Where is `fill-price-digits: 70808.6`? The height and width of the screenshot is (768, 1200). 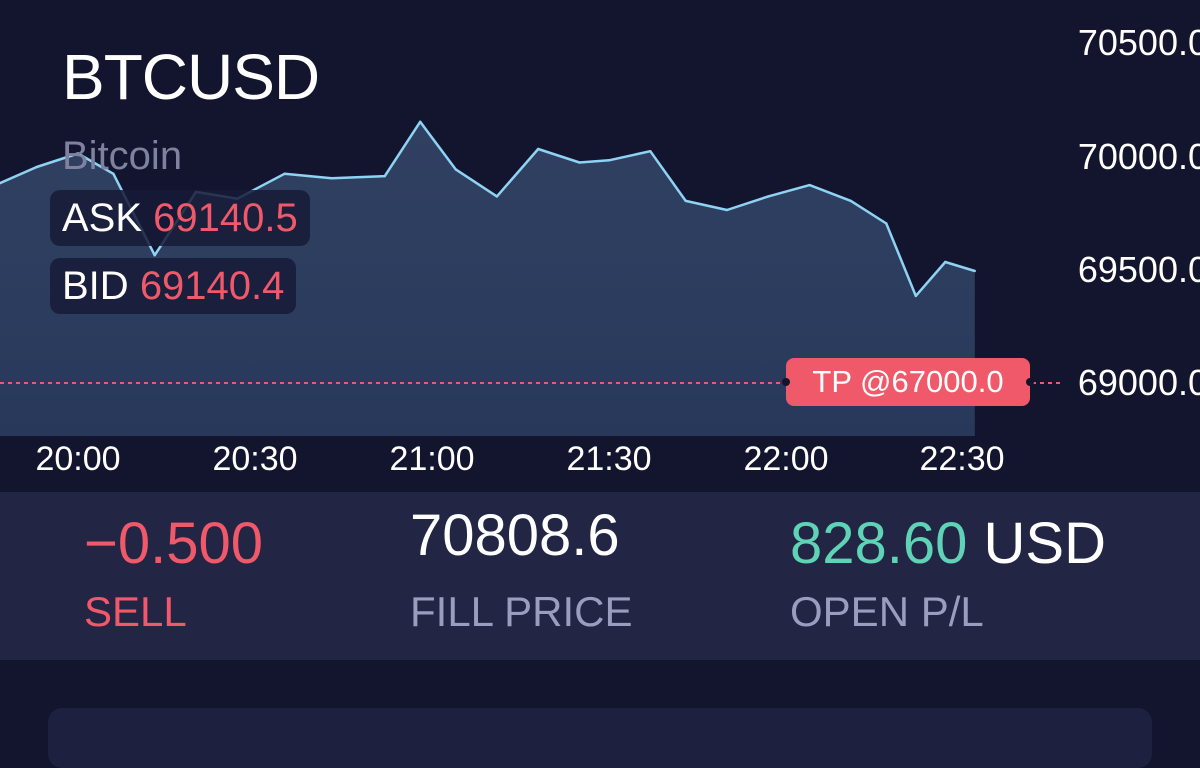 fill-price-digits: 70808.6 is located at coordinates (515, 535).